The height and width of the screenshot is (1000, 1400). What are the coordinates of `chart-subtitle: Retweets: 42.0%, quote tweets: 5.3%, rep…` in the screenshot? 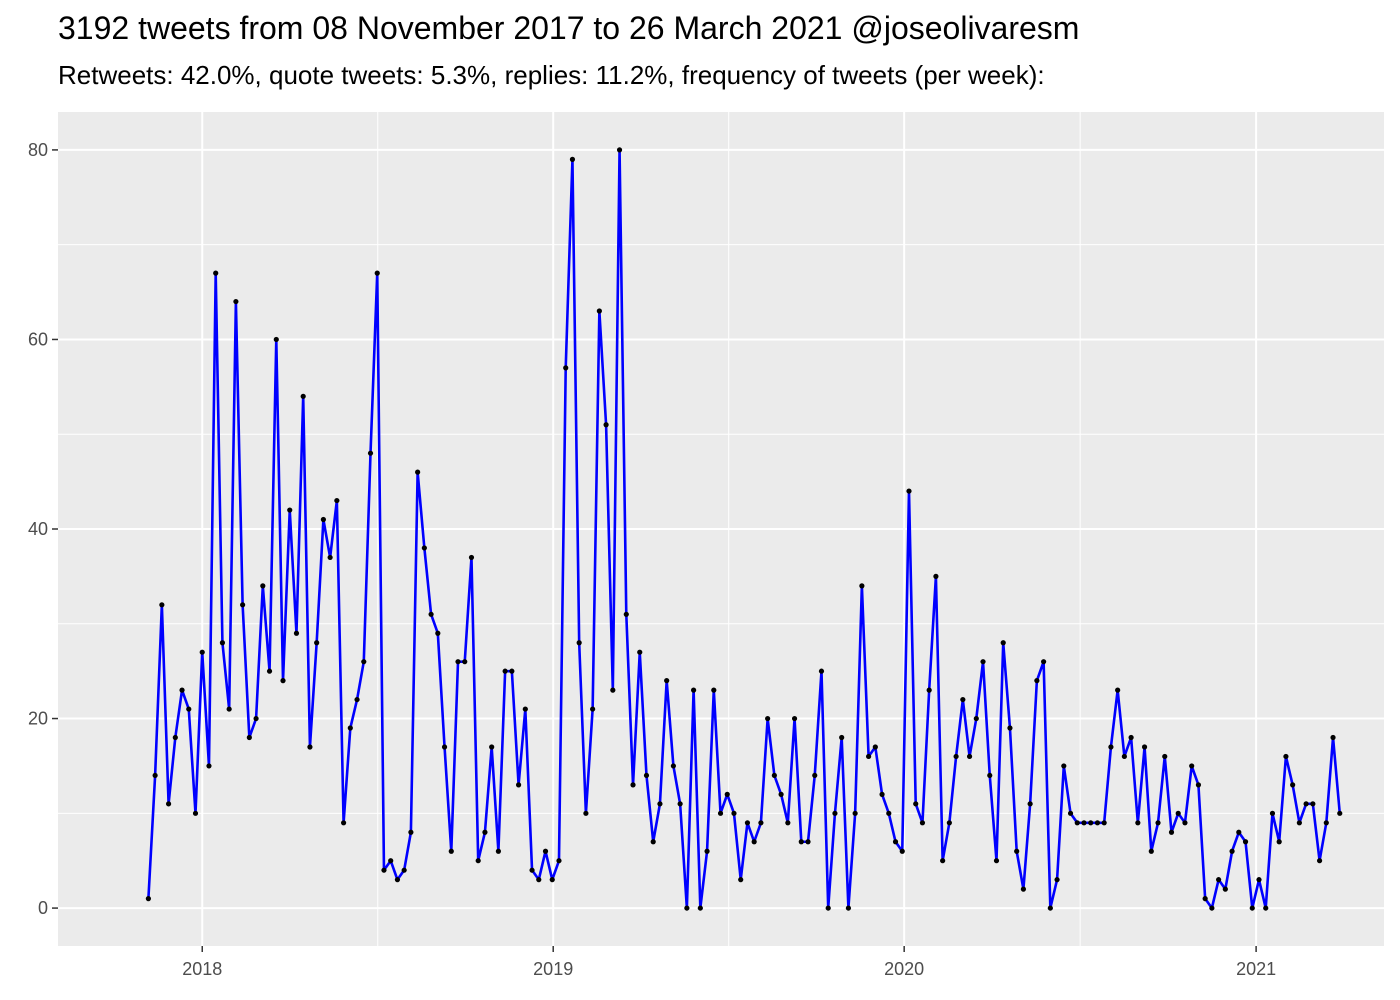 It's located at (551, 75).